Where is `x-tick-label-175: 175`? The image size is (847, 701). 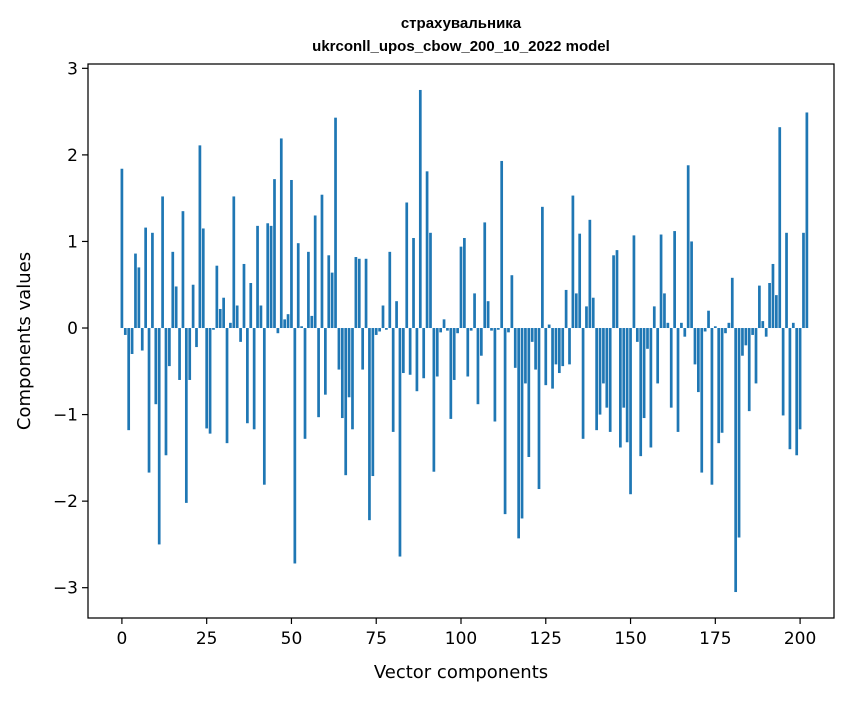
x-tick-label-175: 175 is located at coordinates (715, 639).